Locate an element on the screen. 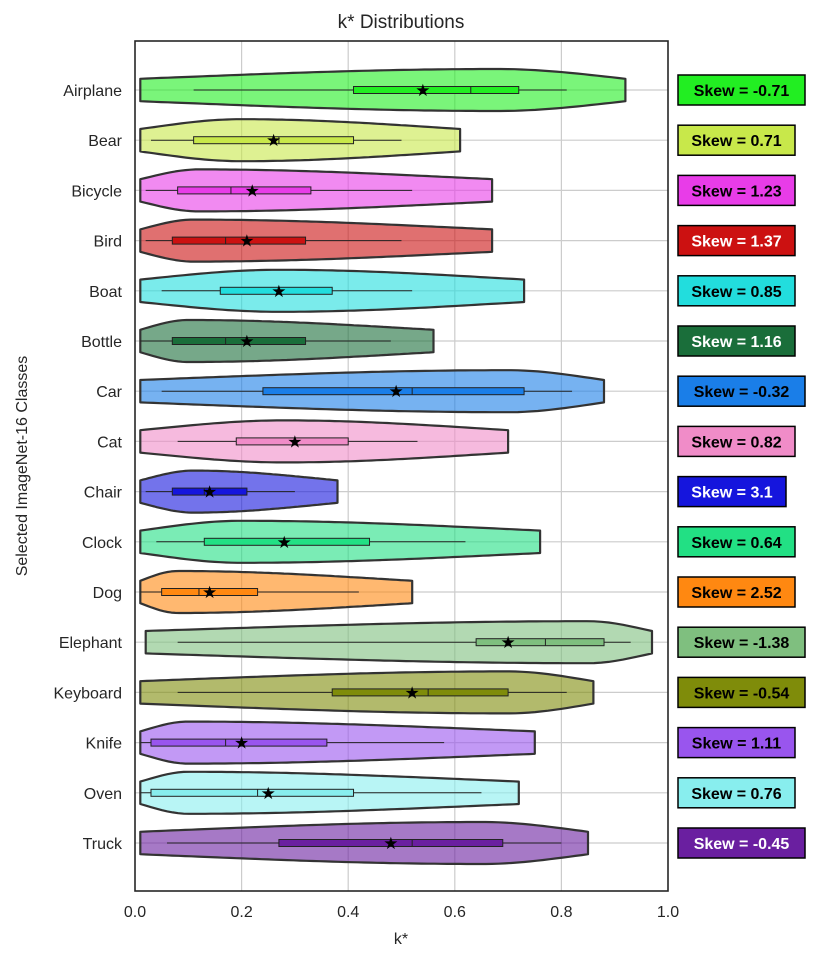 The image size is (813, 961). skew-label: Skew = 1.11 is located at coordinates (737, 744).